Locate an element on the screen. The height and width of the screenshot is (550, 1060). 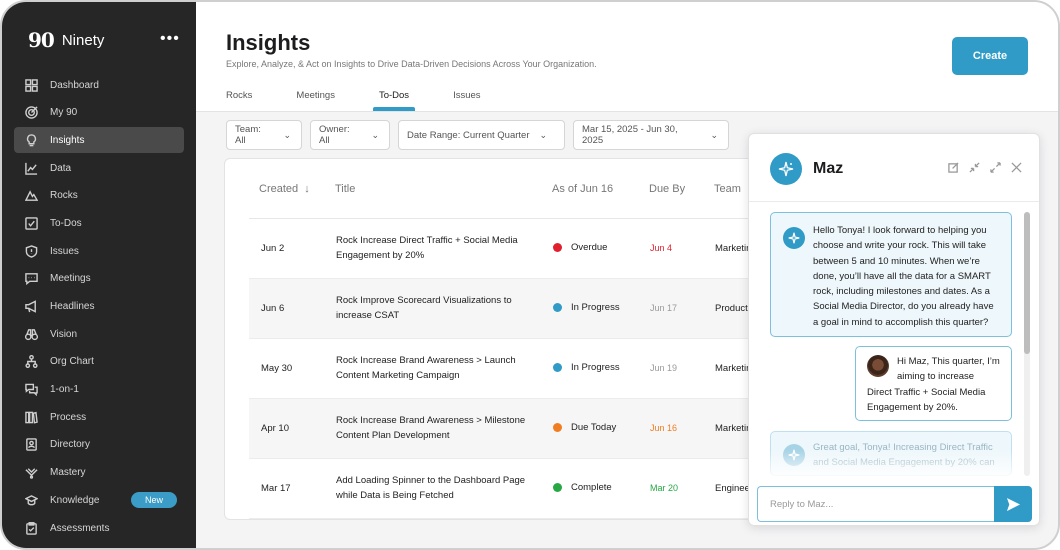
edit-icon is located at coordinates (953, 167).